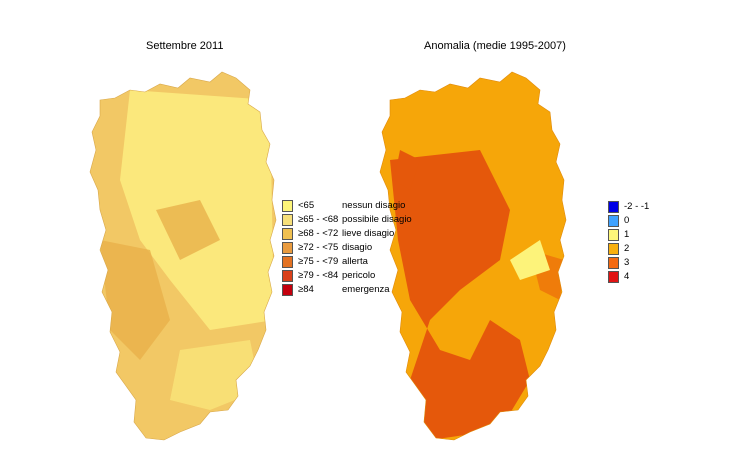  Describe the element at coordinates (318, 220) in the screenshot. I see `legend-range: ≥65 - <68` at that location.